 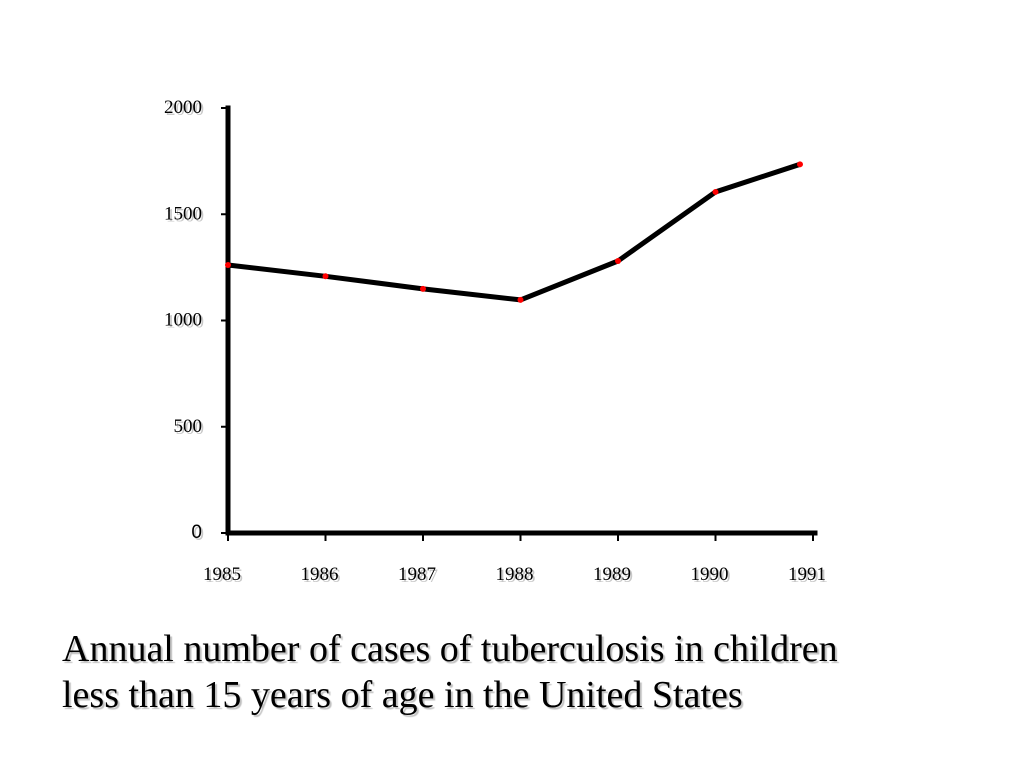 I want to click on y-tick-label-shadow: 1000, so click(x=185, y=322).